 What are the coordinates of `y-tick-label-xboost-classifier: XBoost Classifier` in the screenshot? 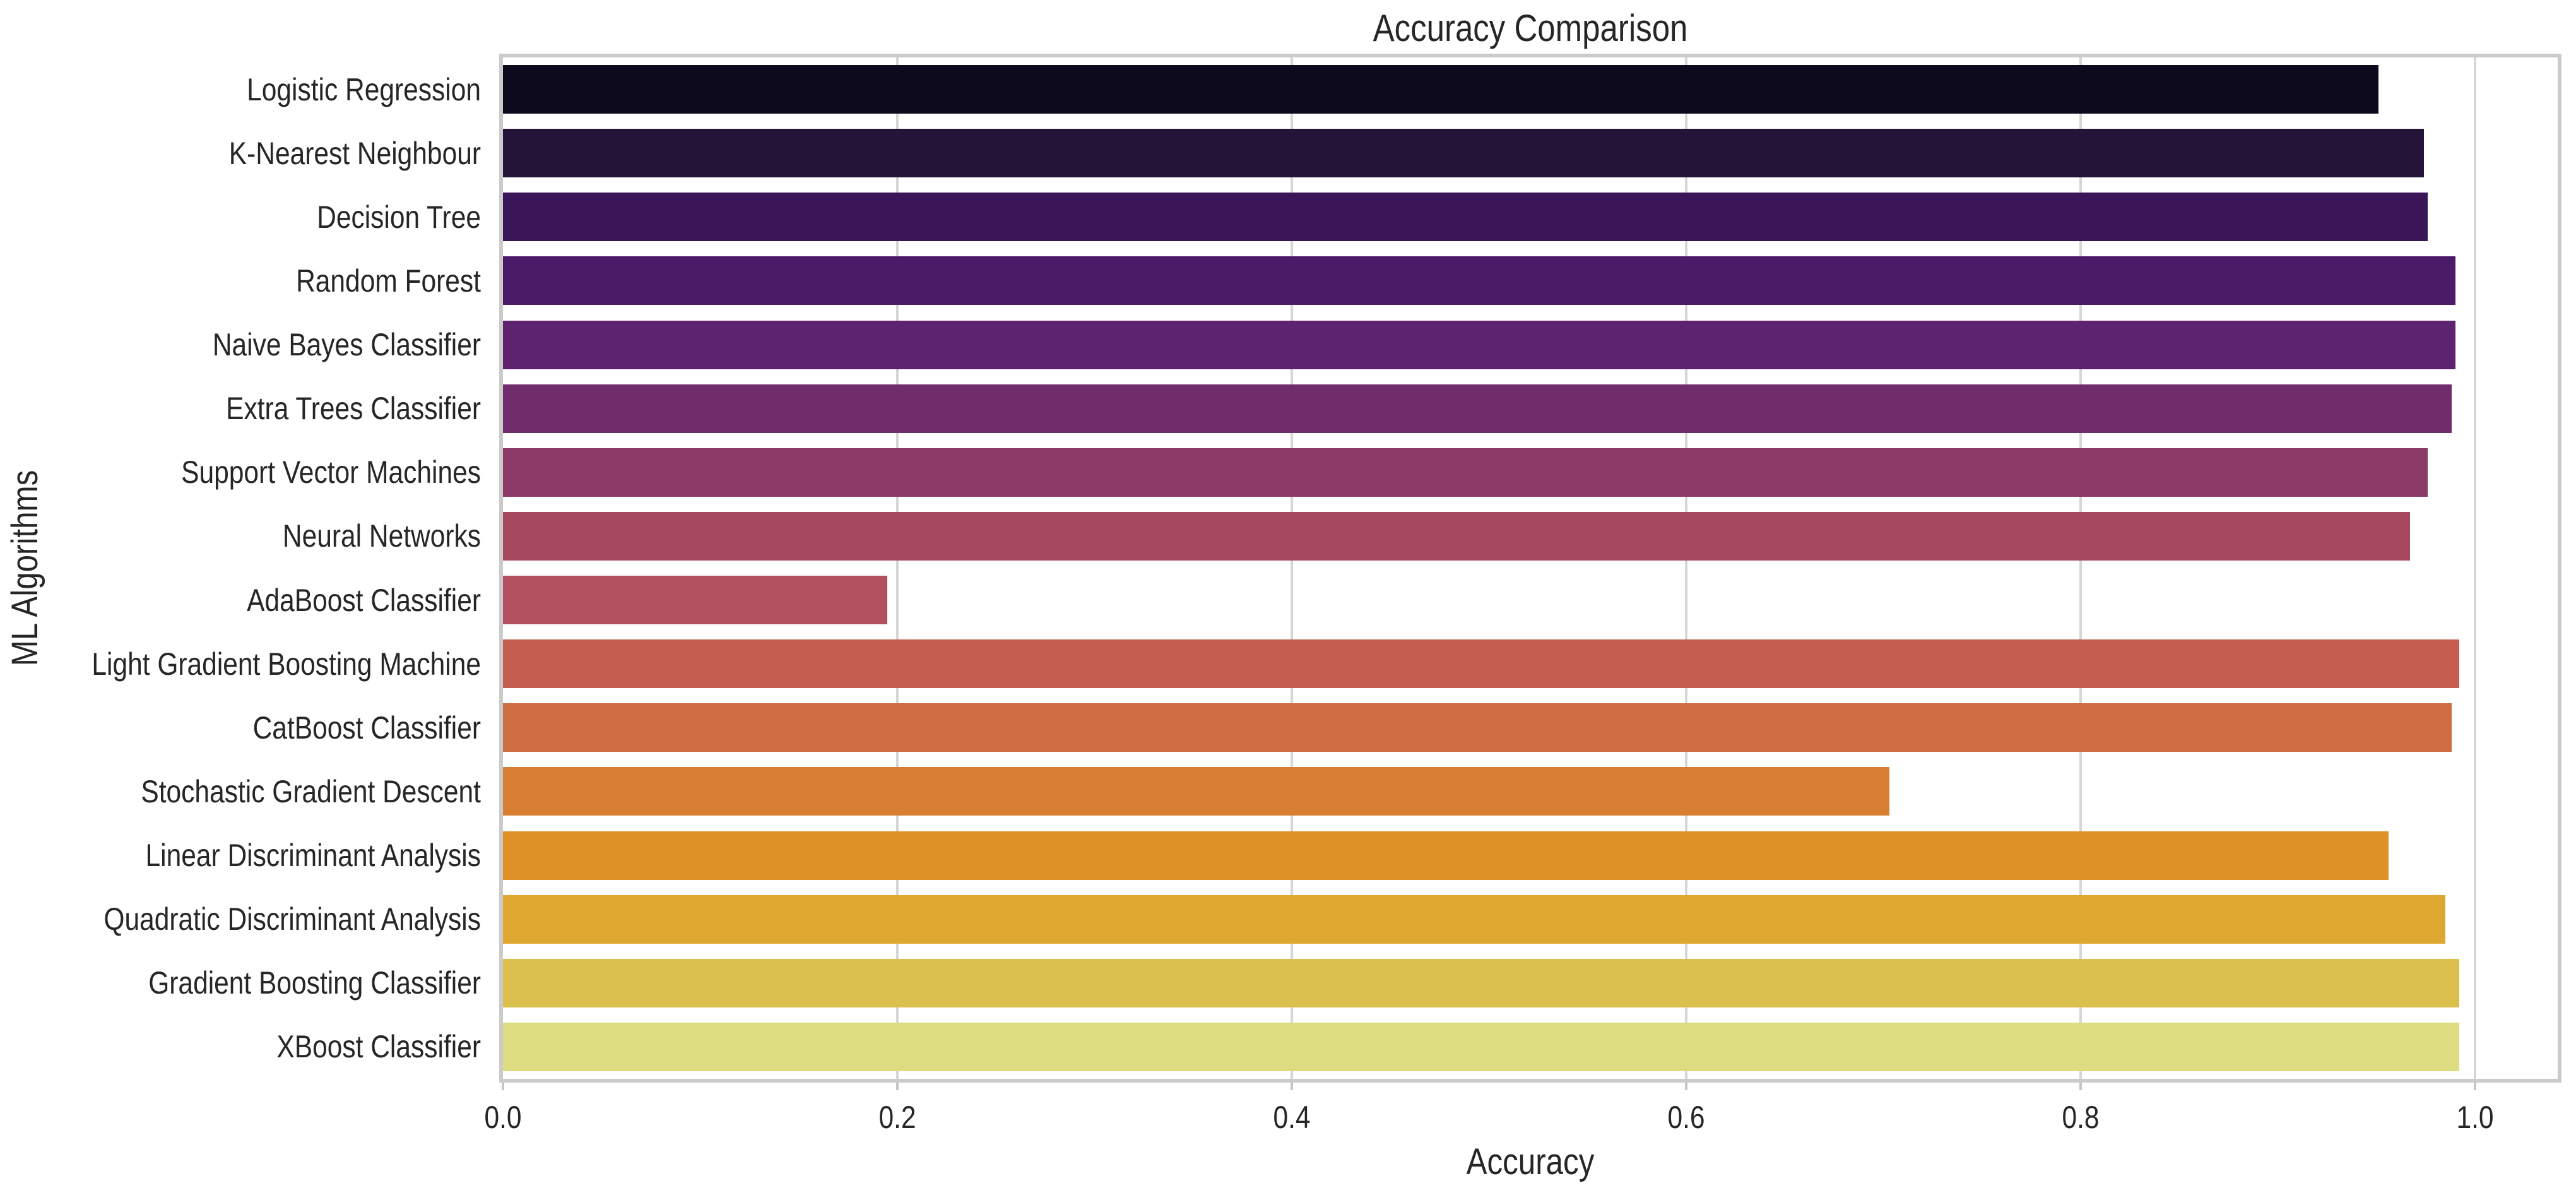 It's located at (378, 1047).